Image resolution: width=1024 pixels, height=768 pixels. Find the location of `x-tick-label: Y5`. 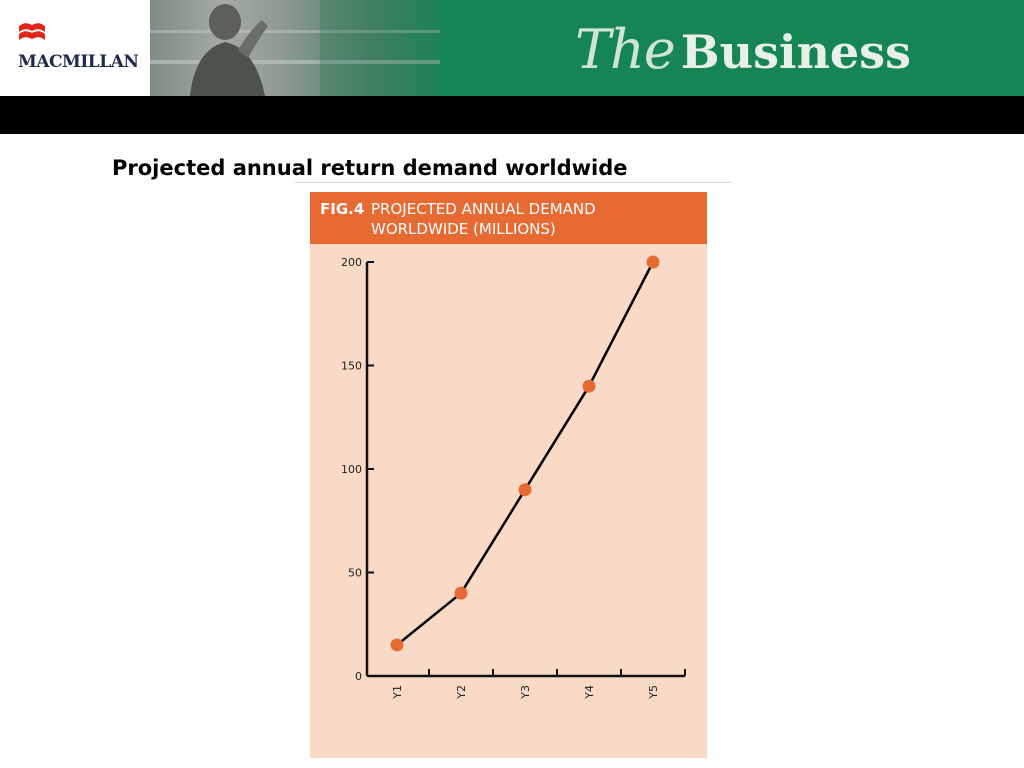

x-tick-label: Y5 is located at coordinates (653, 692).